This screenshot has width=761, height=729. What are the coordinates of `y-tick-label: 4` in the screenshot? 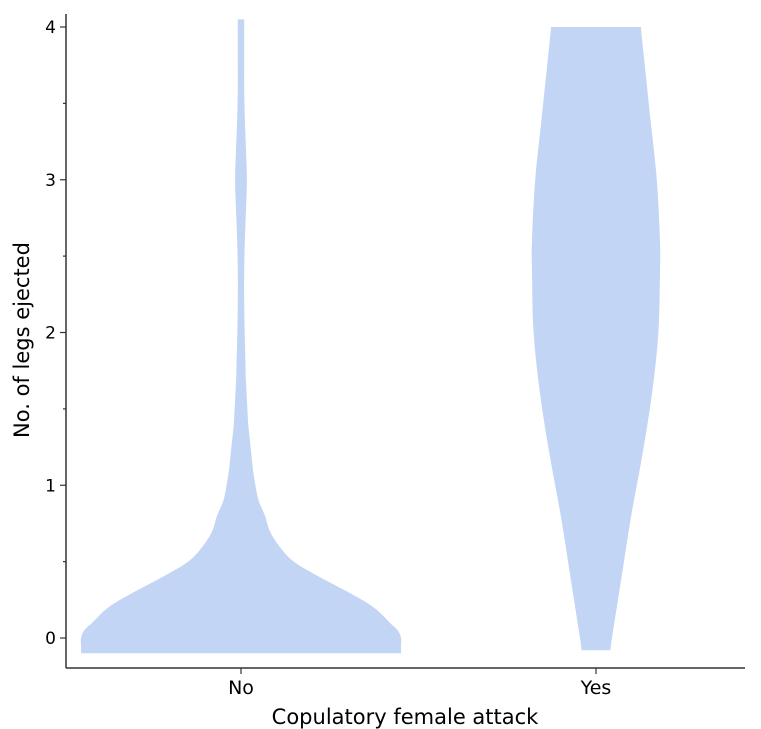 It's located at (50, 28).